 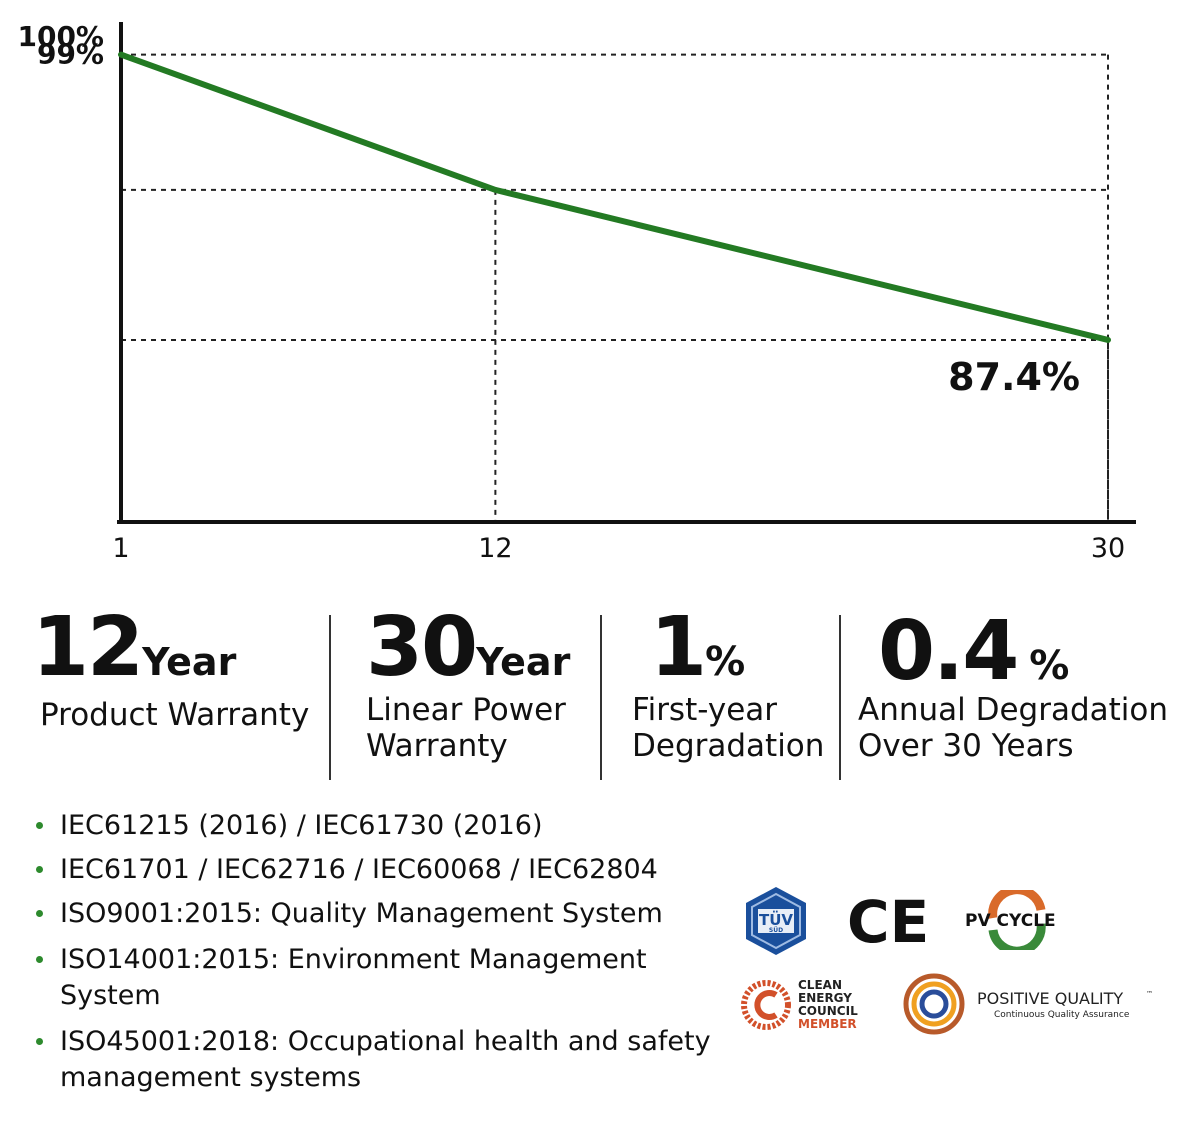 I want to click on stat-description: Linear Power Warranty, so click(x=466, y=728).